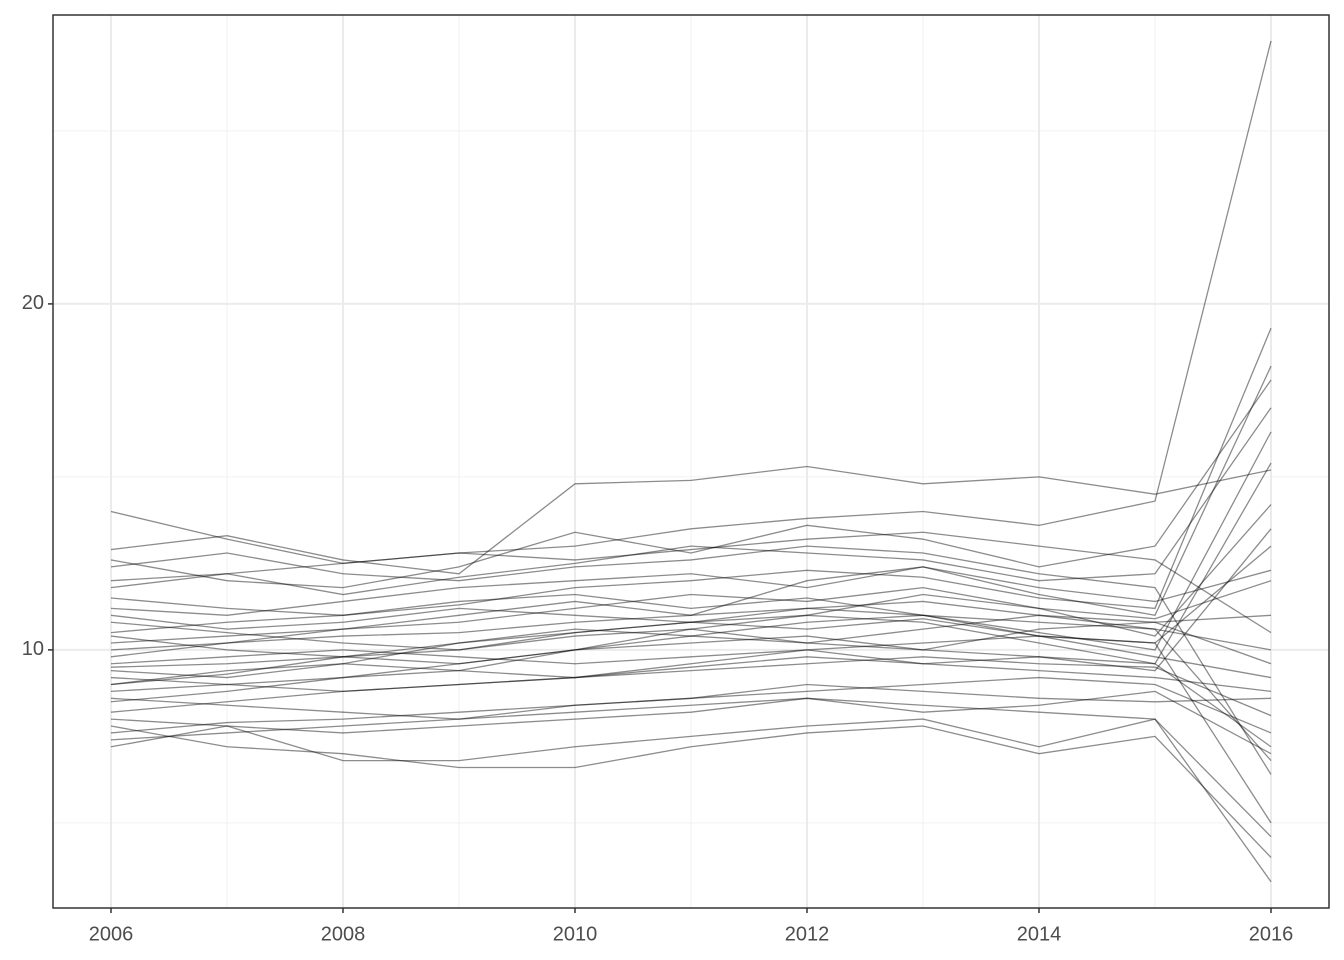 Image resolution: width=1344 pixels, height=960 pixels. Describe the element at coordinates (111, 934) in the screenshot. I see `x-tick-label: 2006` at that location.